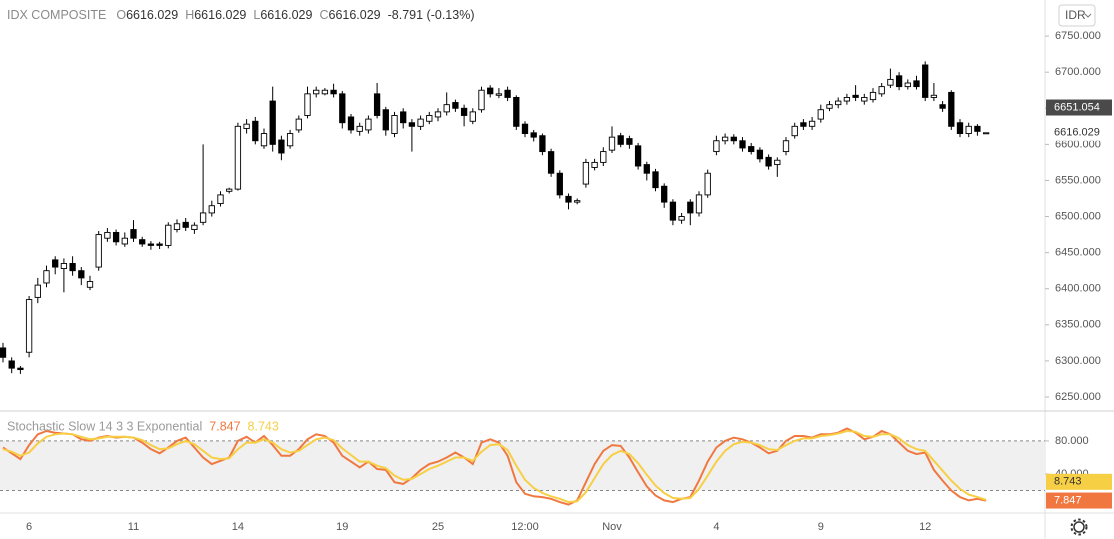 The image size is (1114, 539). I want to click on currency-label: IDR, so click(1075, 15).